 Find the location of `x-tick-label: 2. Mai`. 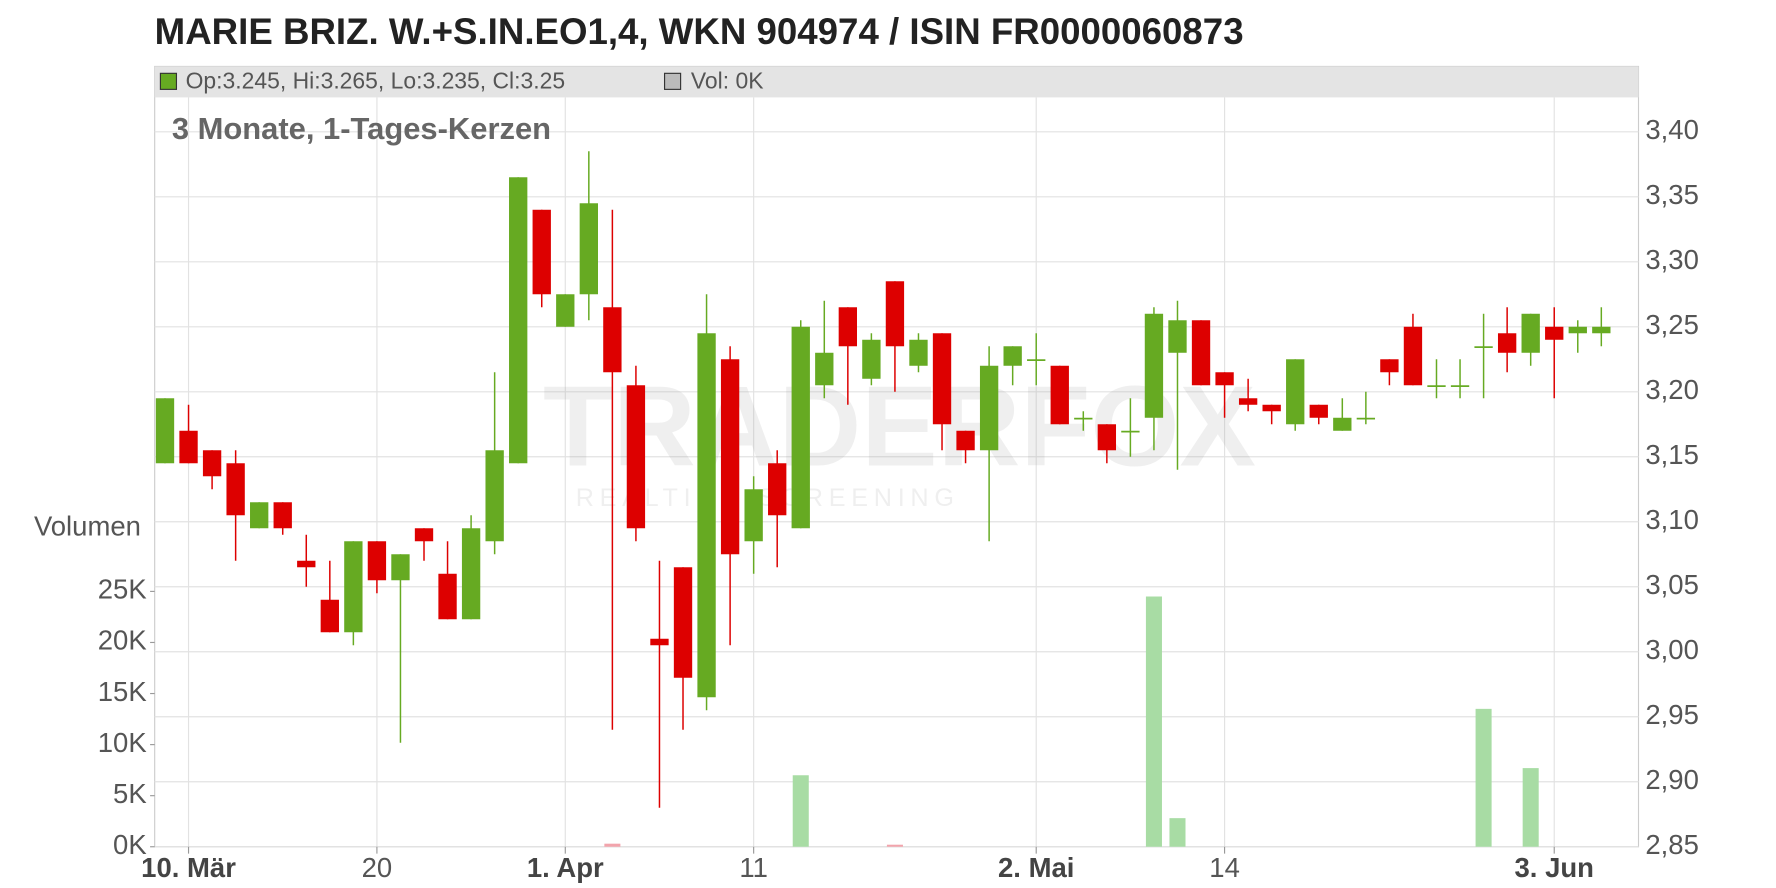

x-tick-label: 2. Mai is located at coordinates (1036, 867).